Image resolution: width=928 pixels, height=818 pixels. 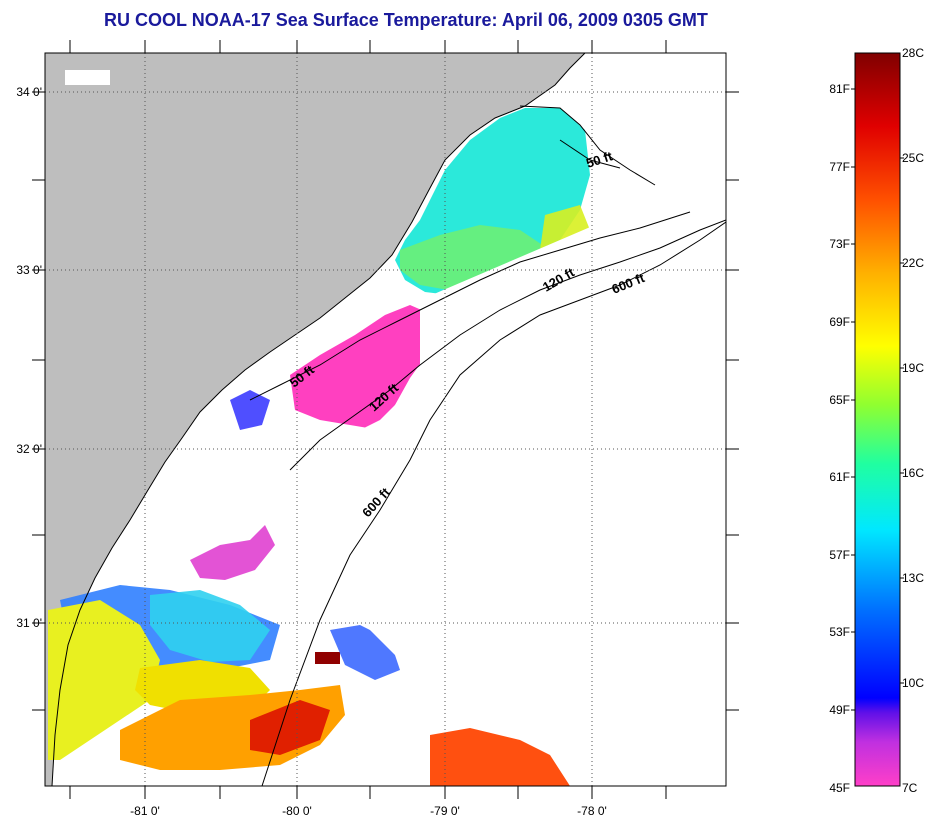 What do you see at coordinates (29, 92) in the screenshot?
I see `lat-label-34: 34 0'` at bounding box center [29, 92].